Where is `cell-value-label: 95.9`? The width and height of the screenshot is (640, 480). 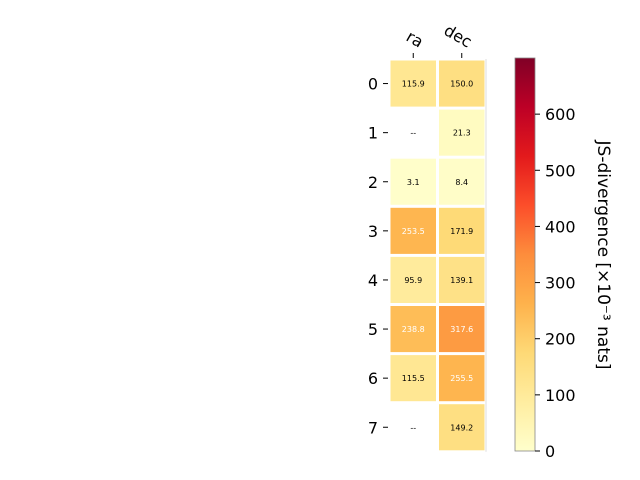 cell-value-label: 95.9 is located at coordinates (413, 280).